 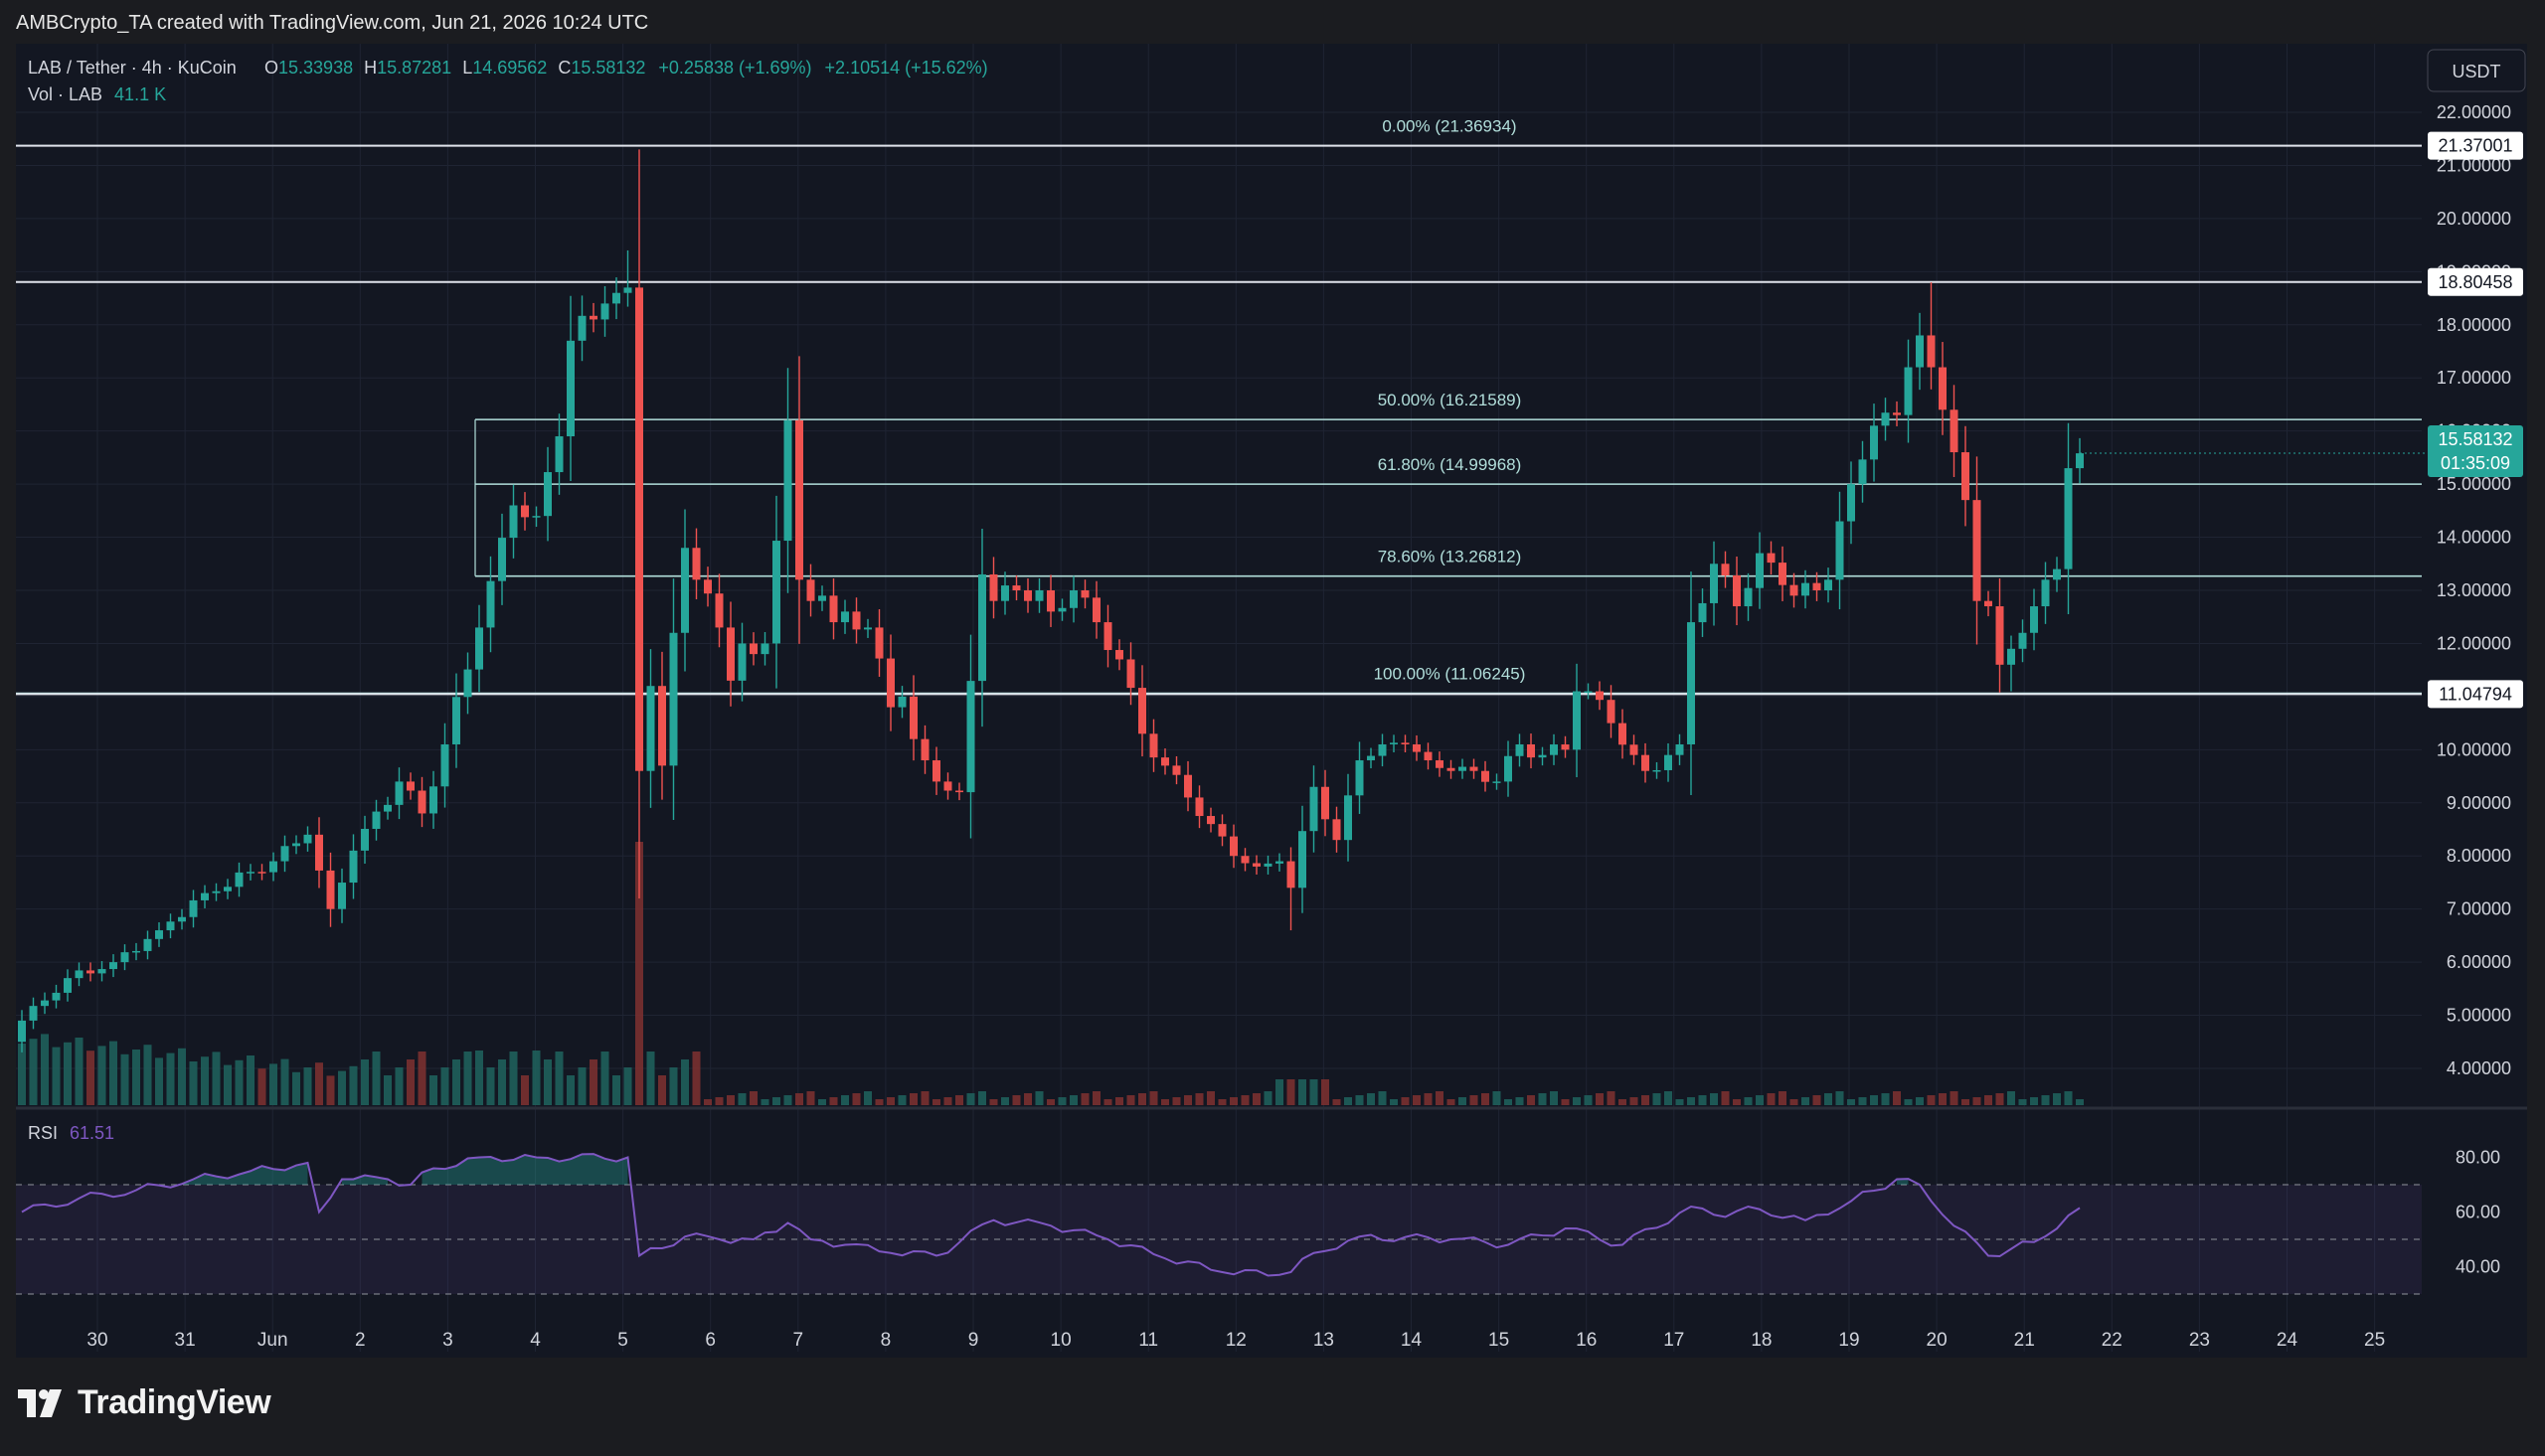 What do you see at coordinates (65, 94) in the screenshot?
I see `vol-label: Vol · LAB` at bounding box center [65, 94].